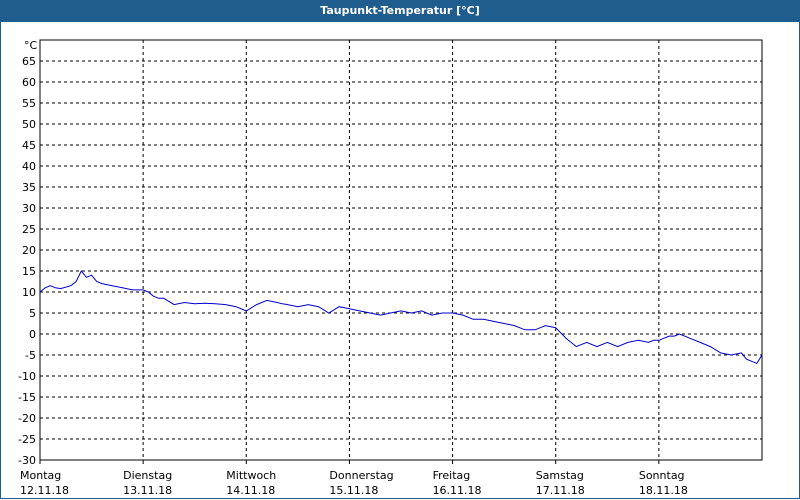 Image resolution: width=800 pixels, height=500 pixels. Describe the element at coordinates (31, 45) in the screenshot. I see `y-axis-unit-label: °C` at that location.